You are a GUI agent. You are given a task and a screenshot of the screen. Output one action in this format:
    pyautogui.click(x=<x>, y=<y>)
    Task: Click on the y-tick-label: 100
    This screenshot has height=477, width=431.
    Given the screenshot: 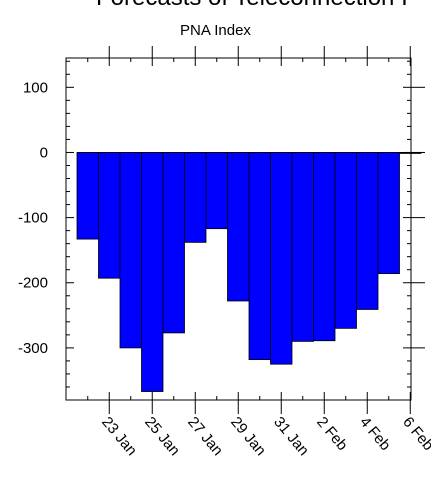 What is the action you would take?
    pyautogui.click(x=35, y=87)
    